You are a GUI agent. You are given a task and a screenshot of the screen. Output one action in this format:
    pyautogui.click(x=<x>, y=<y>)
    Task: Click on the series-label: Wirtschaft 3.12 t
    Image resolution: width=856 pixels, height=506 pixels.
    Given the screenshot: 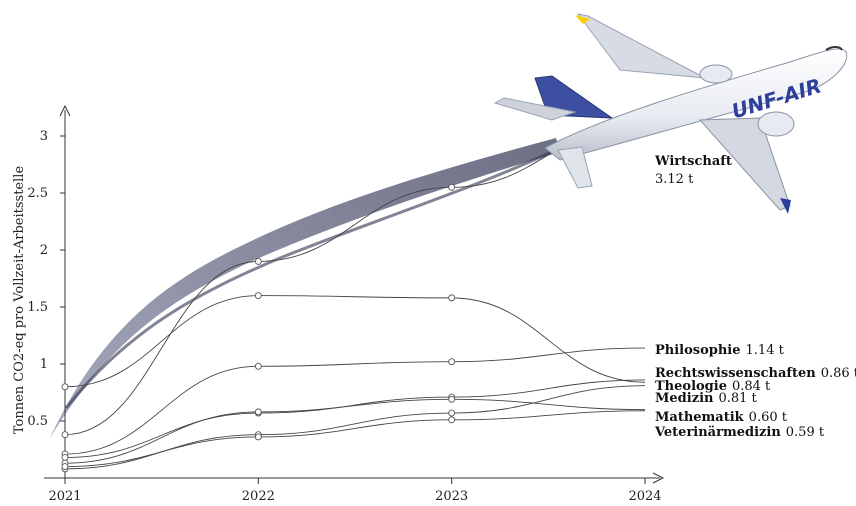 What is the action you would take?
    pyautogui.click(x=693, y=170)
    